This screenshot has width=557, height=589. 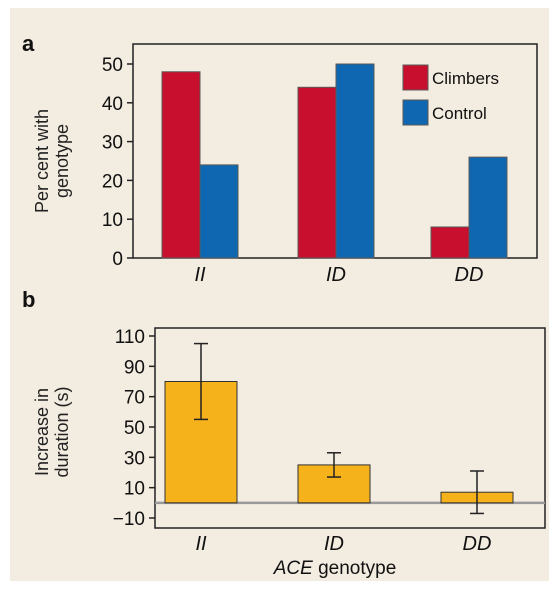 What do you see at coordinates (42, 161) in the screenshot?
I see `panel-a-ylabel: Per cent with` at bounding box center [42, 161].